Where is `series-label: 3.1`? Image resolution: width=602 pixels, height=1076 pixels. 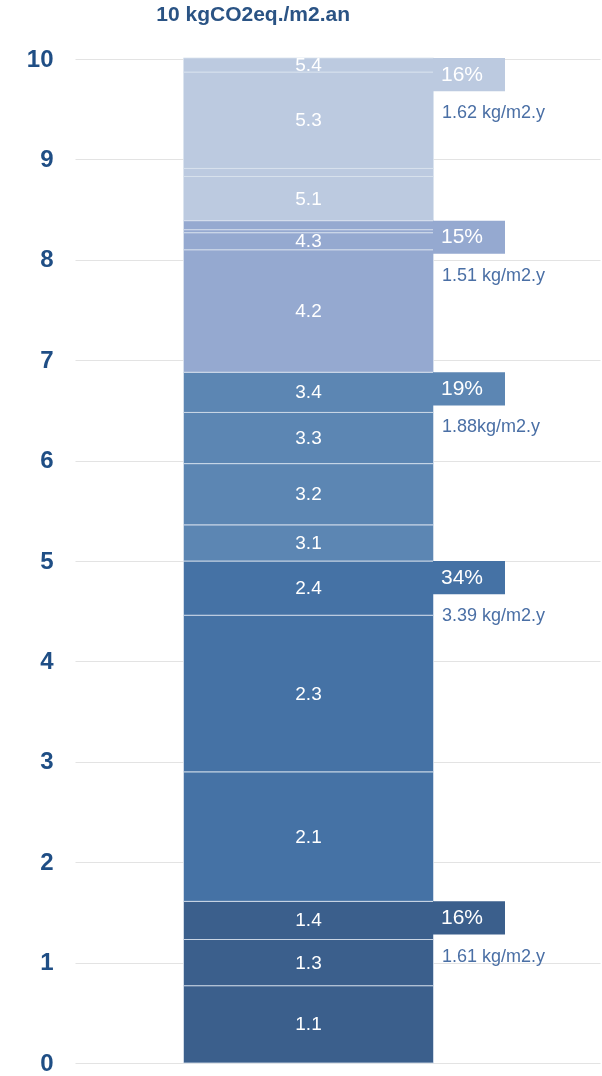
series-label: 3.1 is located at coordinates (308, 542).